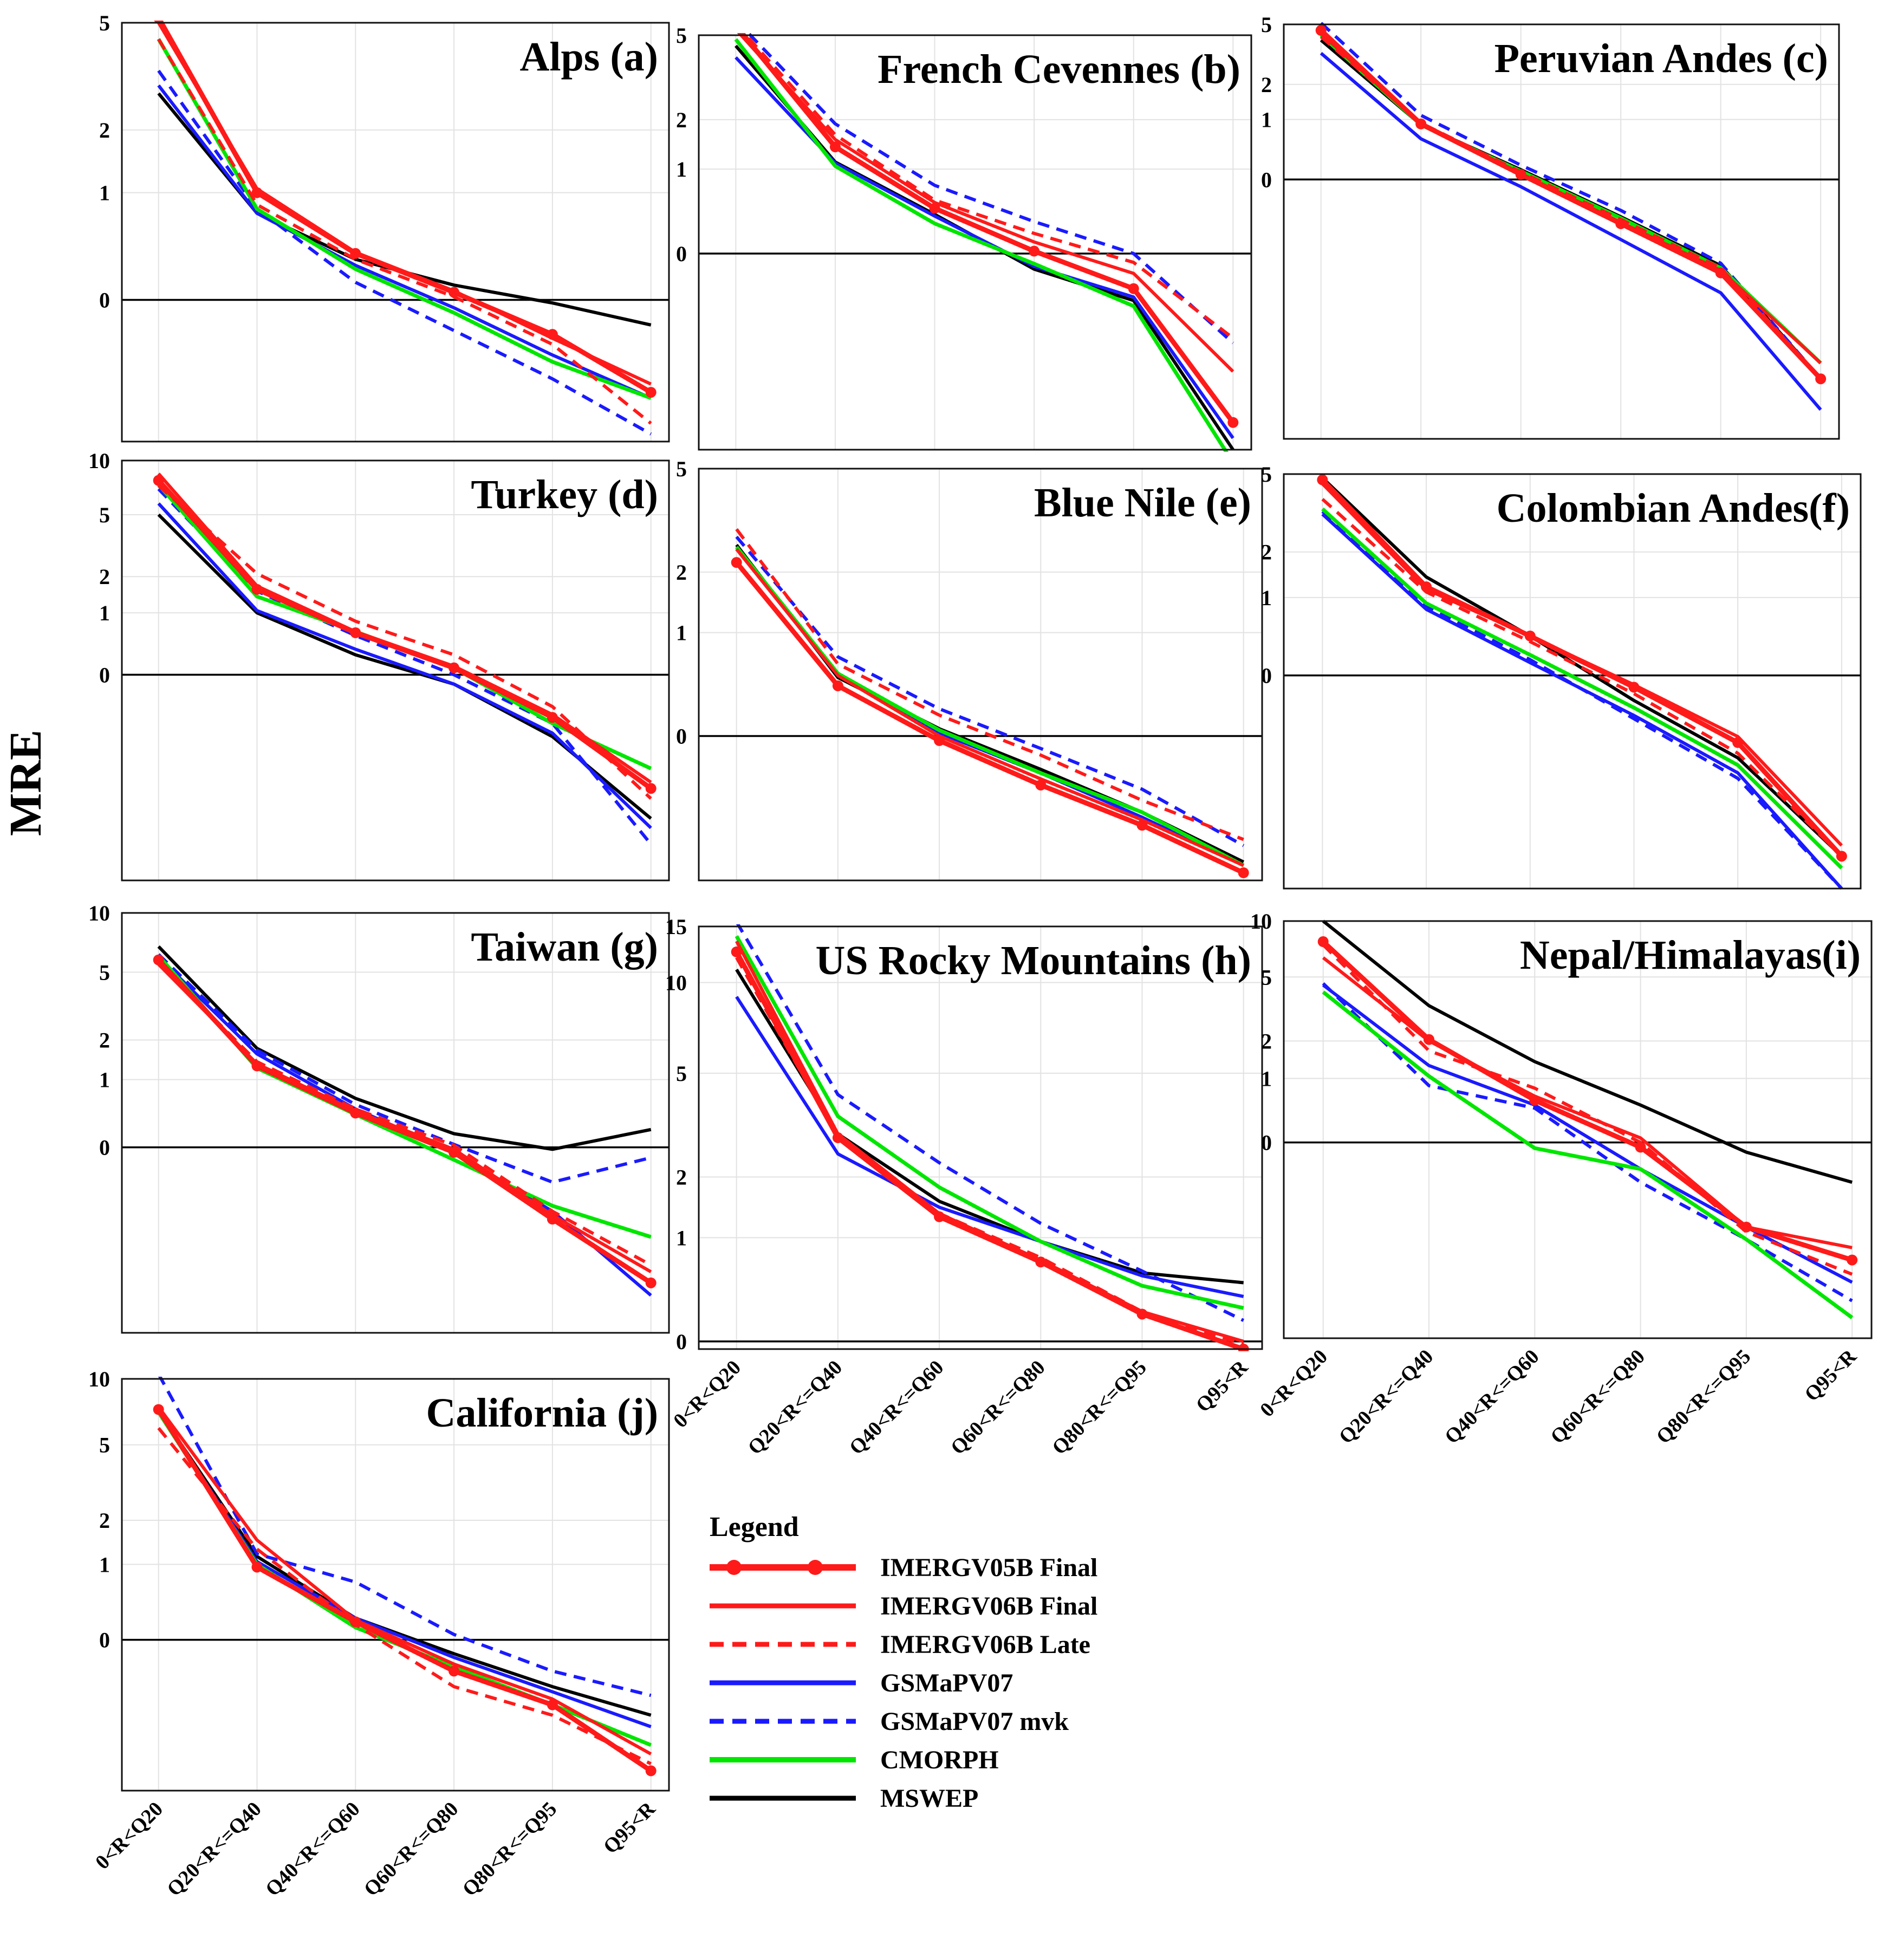 Image resolution: width=1904 pixels, height=1938 pixels. Describe the element at coordinates (755, 1527) in the screenshot. I see `legend-title: Legend` at that location.